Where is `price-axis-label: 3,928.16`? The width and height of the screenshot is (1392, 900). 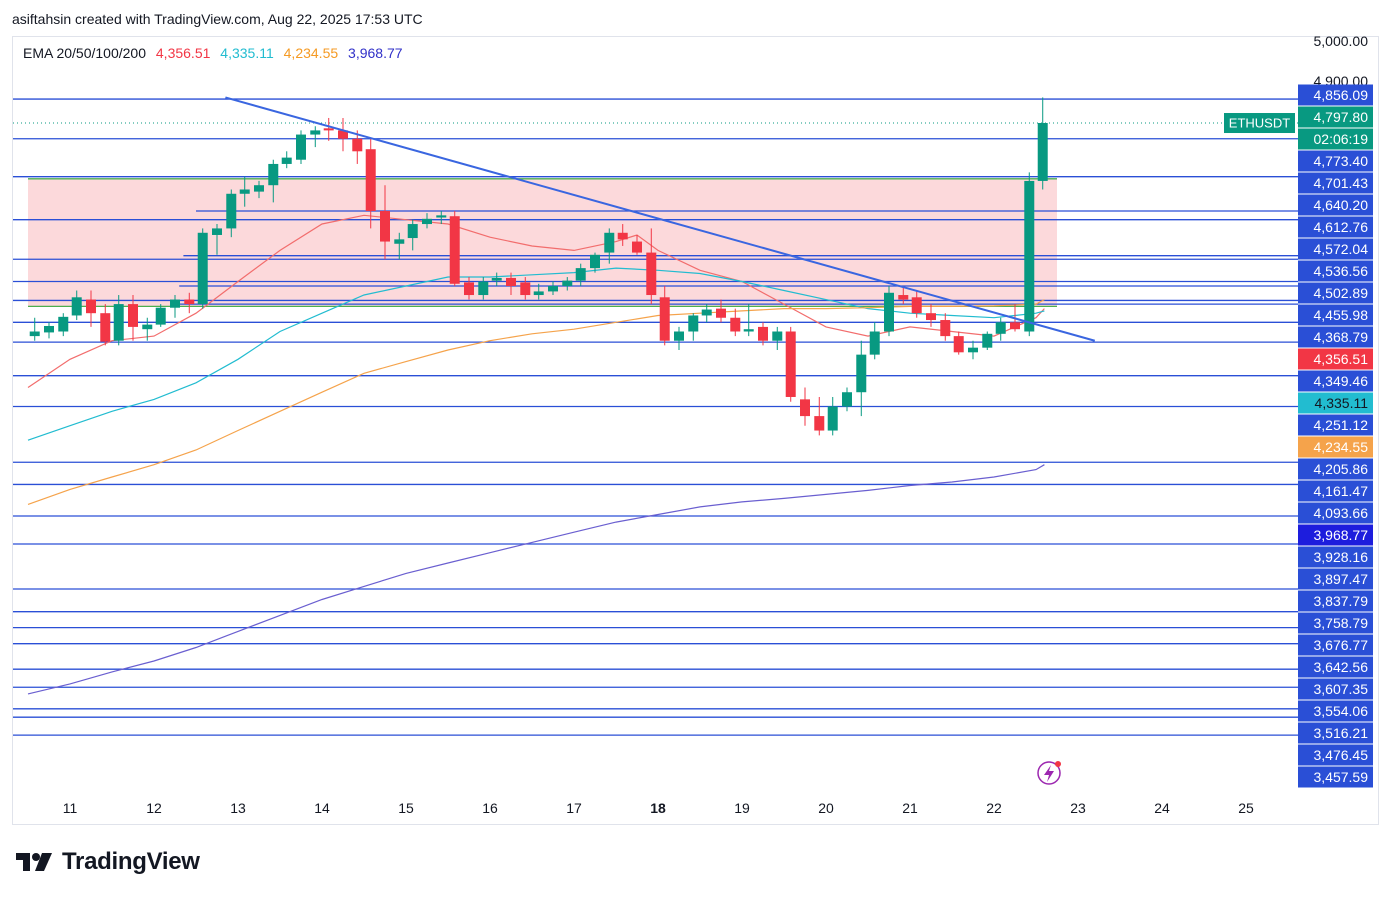
price-axis-label: 3,928.16 is located at coordinates (1335, 557).